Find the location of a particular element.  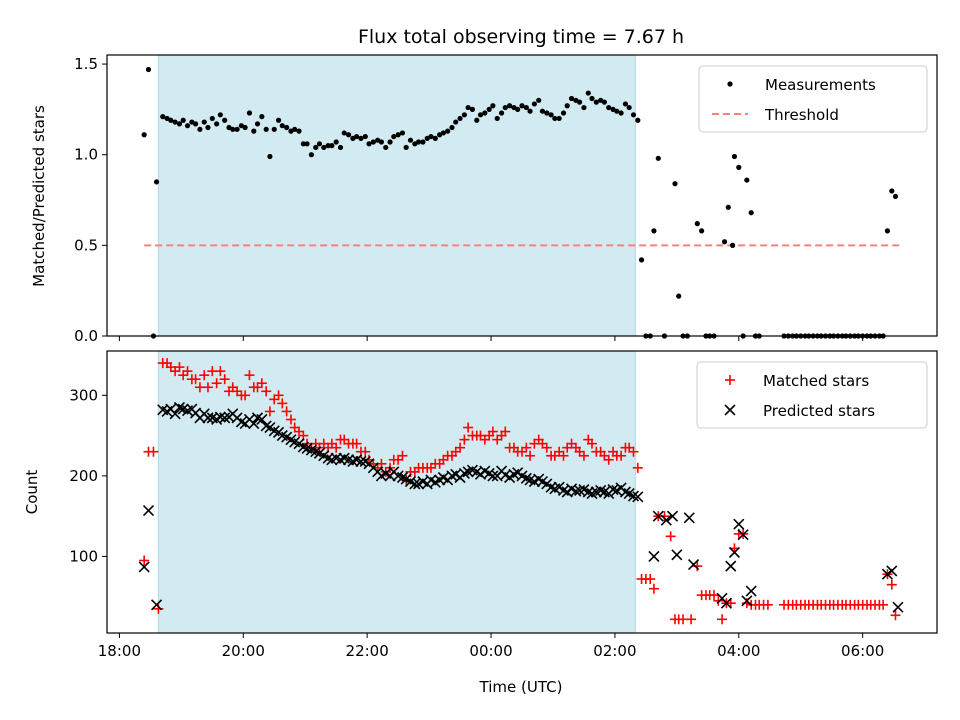

legend-measurements-label: Measurements is located at coordinates (820, 85).